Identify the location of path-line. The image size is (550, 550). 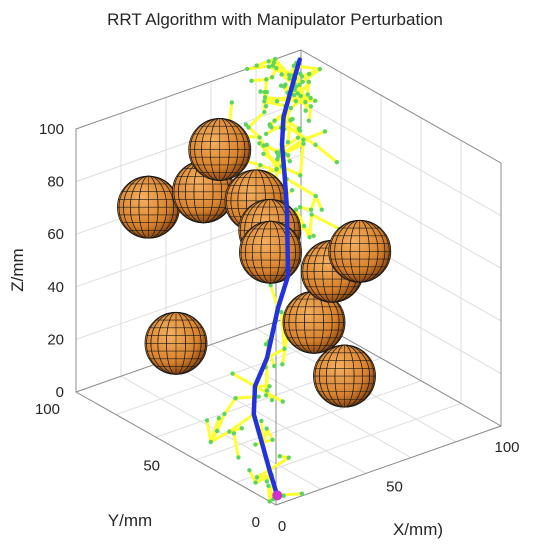
(276, 277).